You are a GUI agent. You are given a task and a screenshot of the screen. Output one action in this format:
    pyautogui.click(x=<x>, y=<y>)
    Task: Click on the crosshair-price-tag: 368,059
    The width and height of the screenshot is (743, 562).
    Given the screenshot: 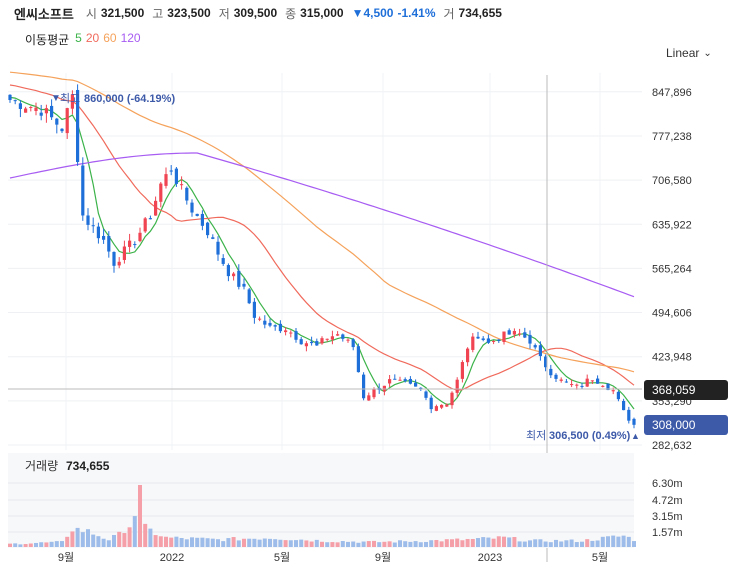 What is the action you would take?
    pyautogui.click(x=686, y=390)
    